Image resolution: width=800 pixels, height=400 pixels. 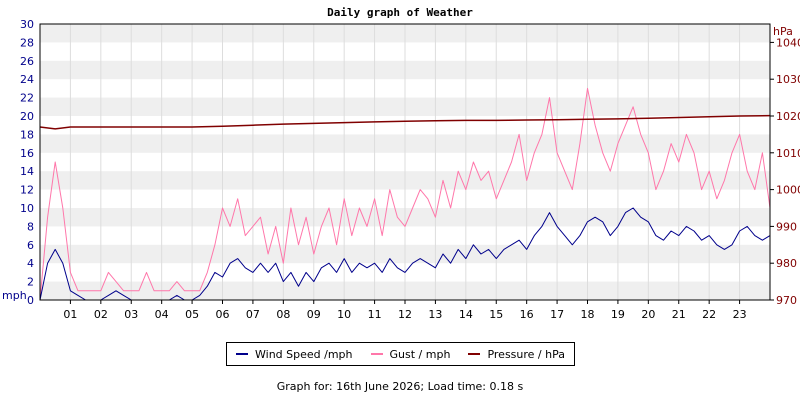 I want to click on x-tick-label: 04, so click(x=162, y=314).